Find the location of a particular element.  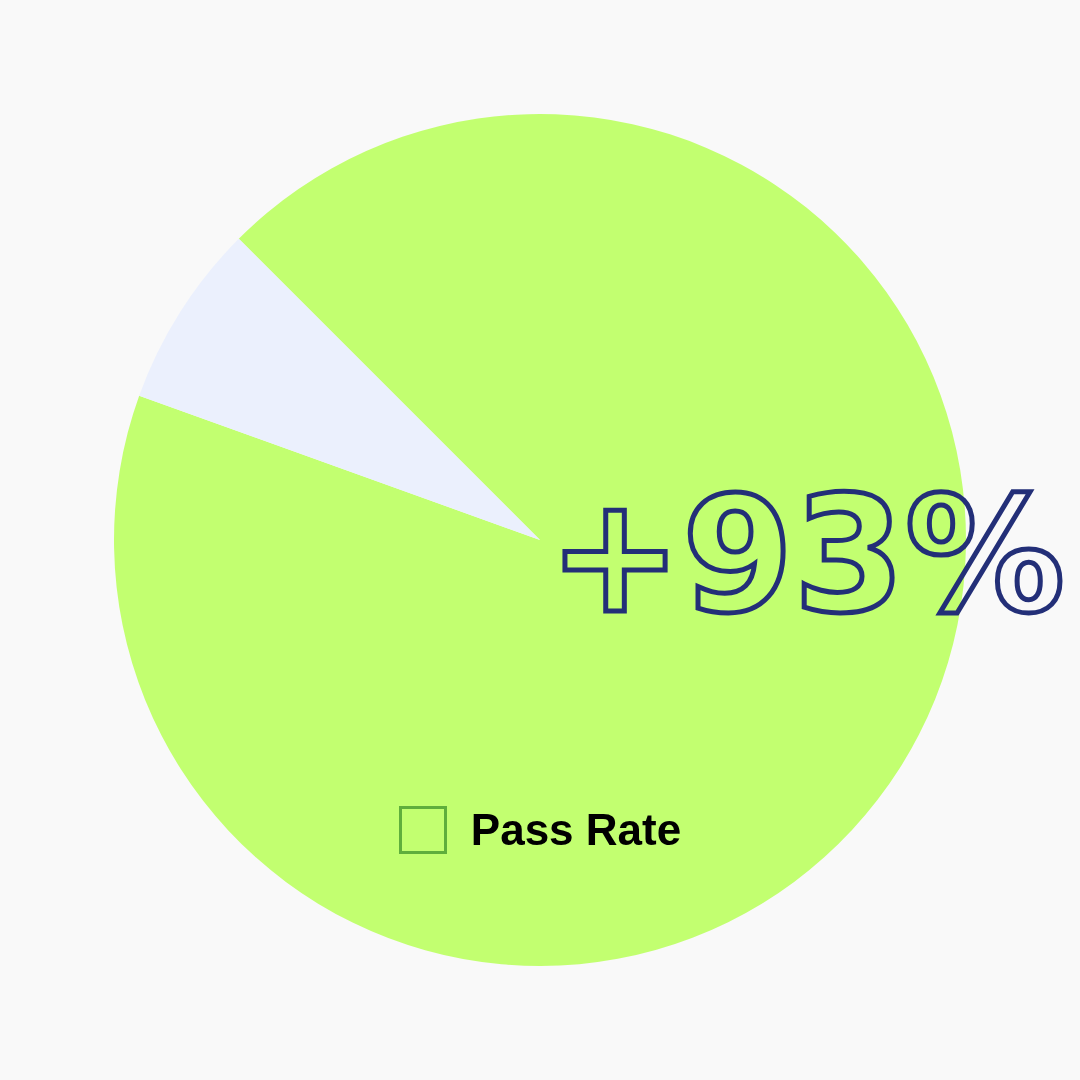

legend-label: Pass Rate is located at coordinates (576, 830).